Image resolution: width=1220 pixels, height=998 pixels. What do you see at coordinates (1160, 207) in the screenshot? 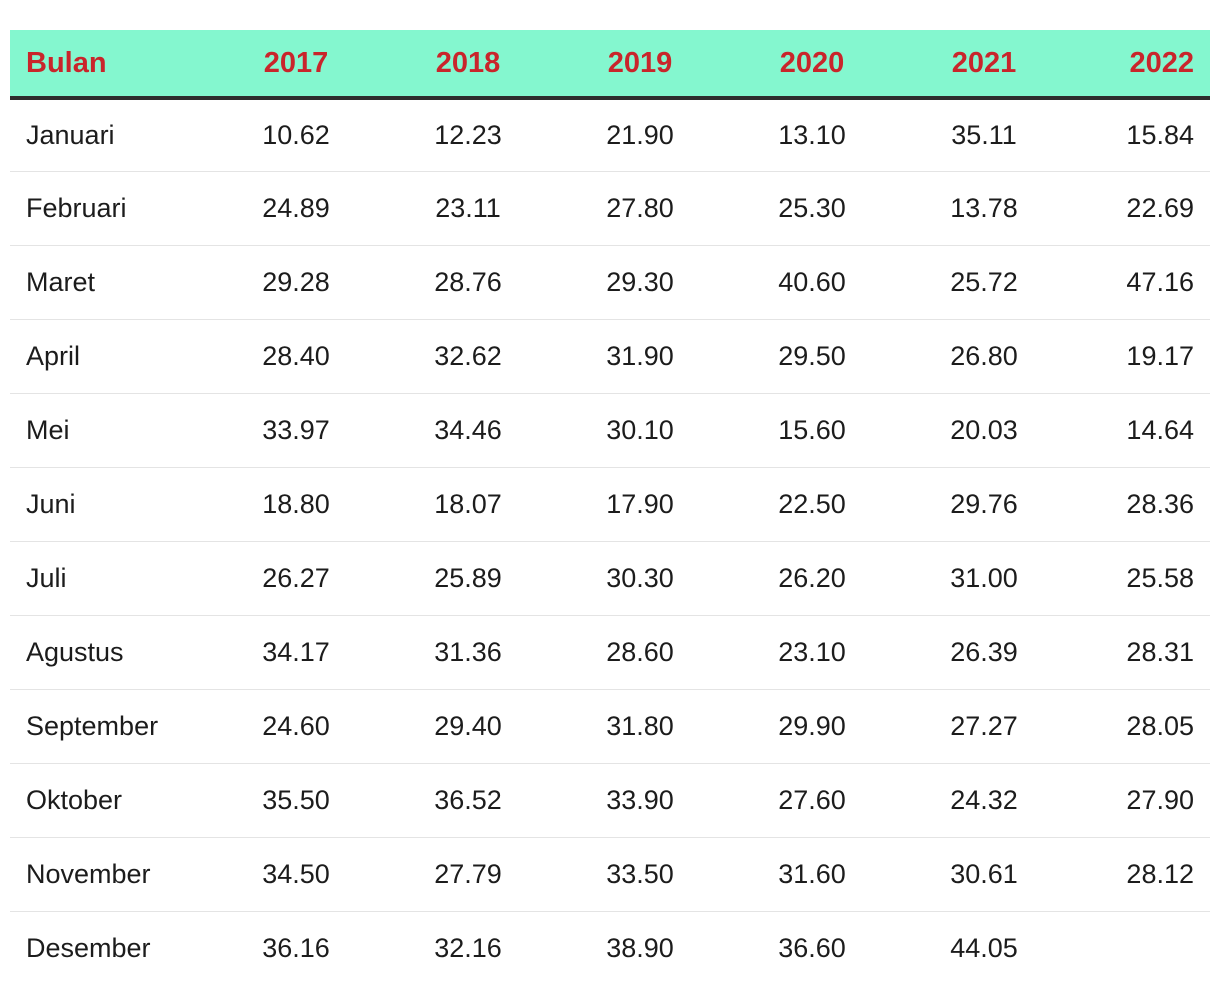
I see `cell-value-2022: 22.69` at bounding box center [1160, 207].